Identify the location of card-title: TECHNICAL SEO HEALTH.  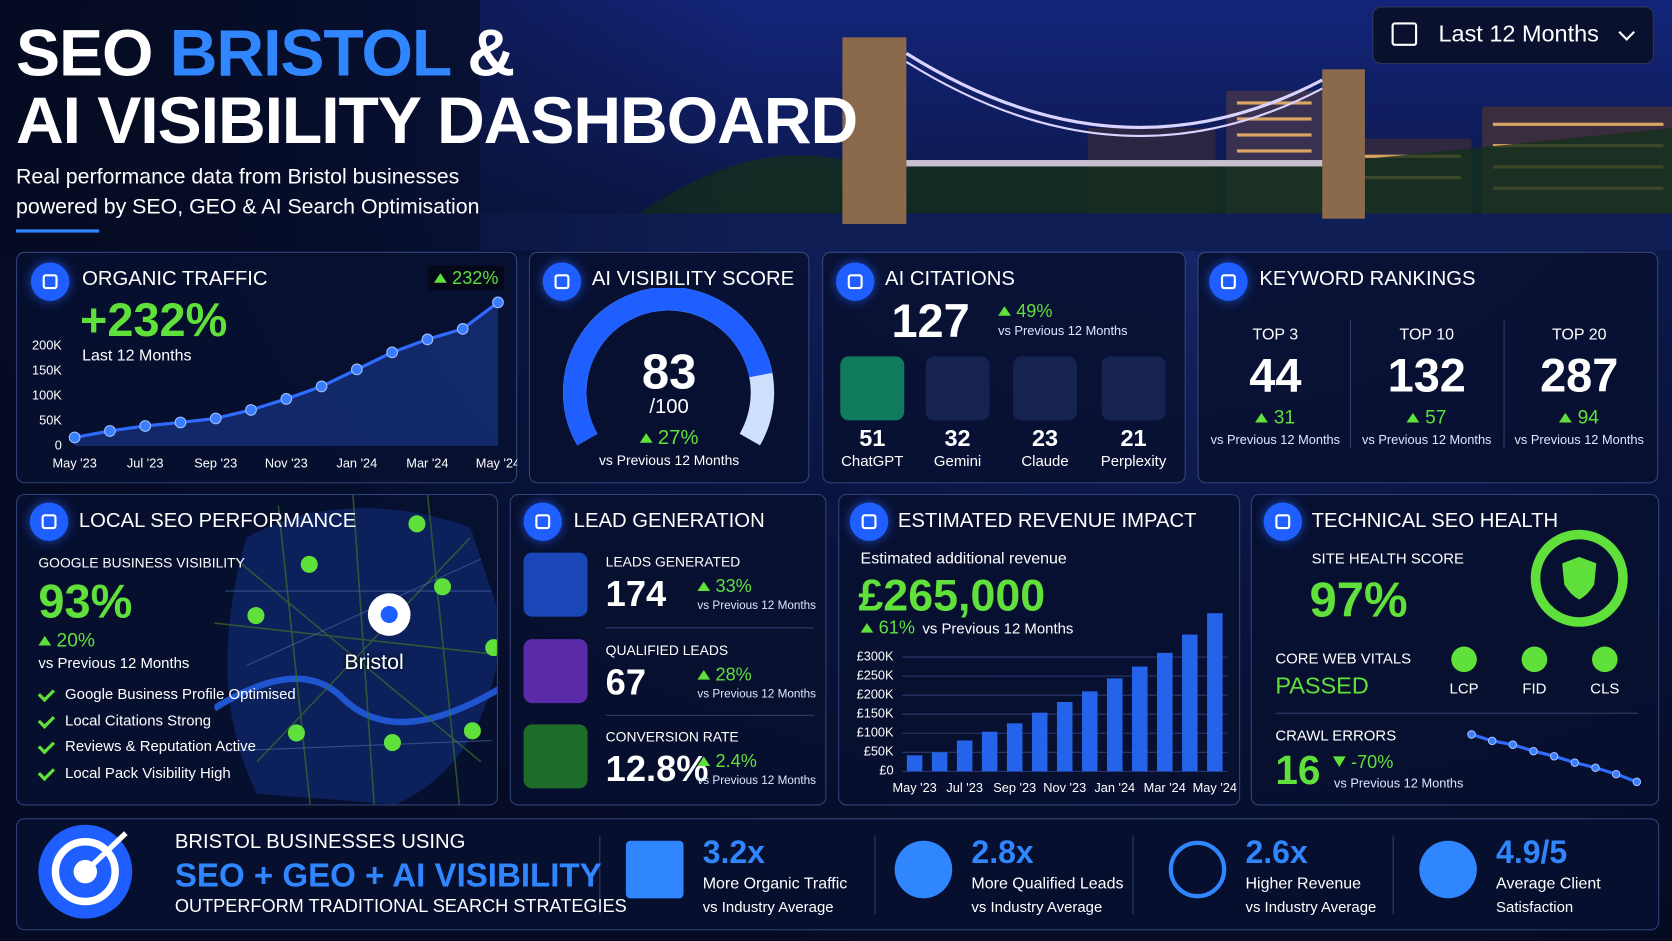
(1435, 521).